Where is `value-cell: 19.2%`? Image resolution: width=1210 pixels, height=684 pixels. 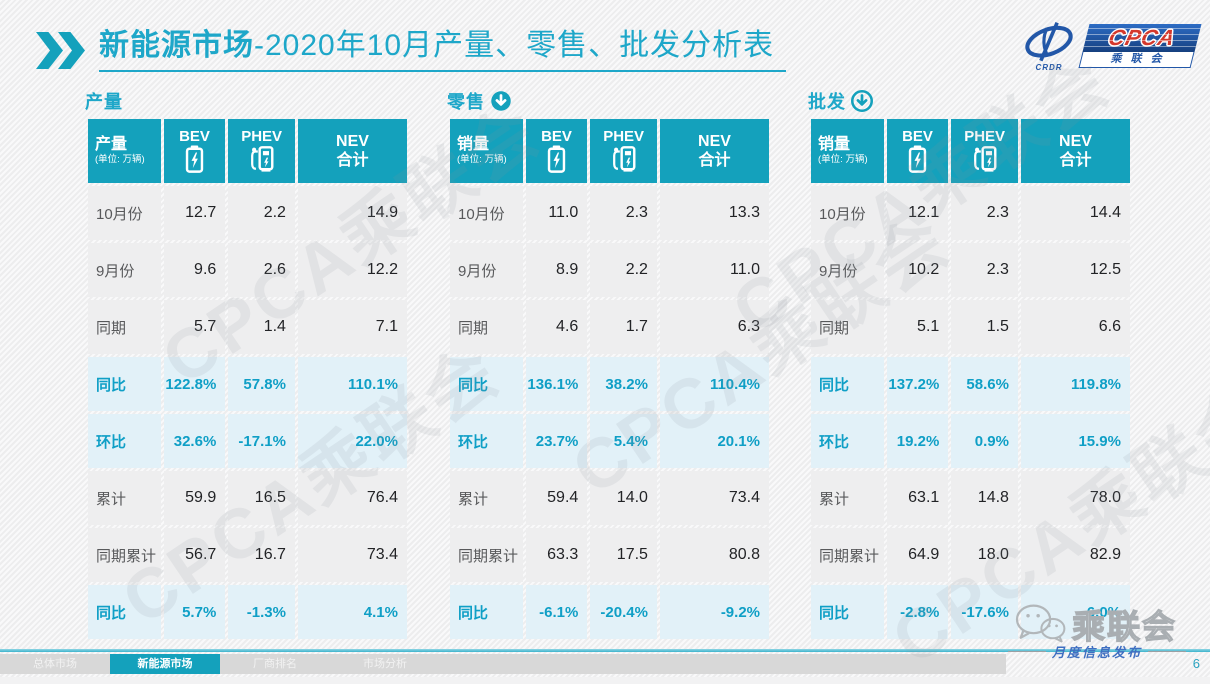 value-cell: 19.2% is located at coordinates (917, 441).